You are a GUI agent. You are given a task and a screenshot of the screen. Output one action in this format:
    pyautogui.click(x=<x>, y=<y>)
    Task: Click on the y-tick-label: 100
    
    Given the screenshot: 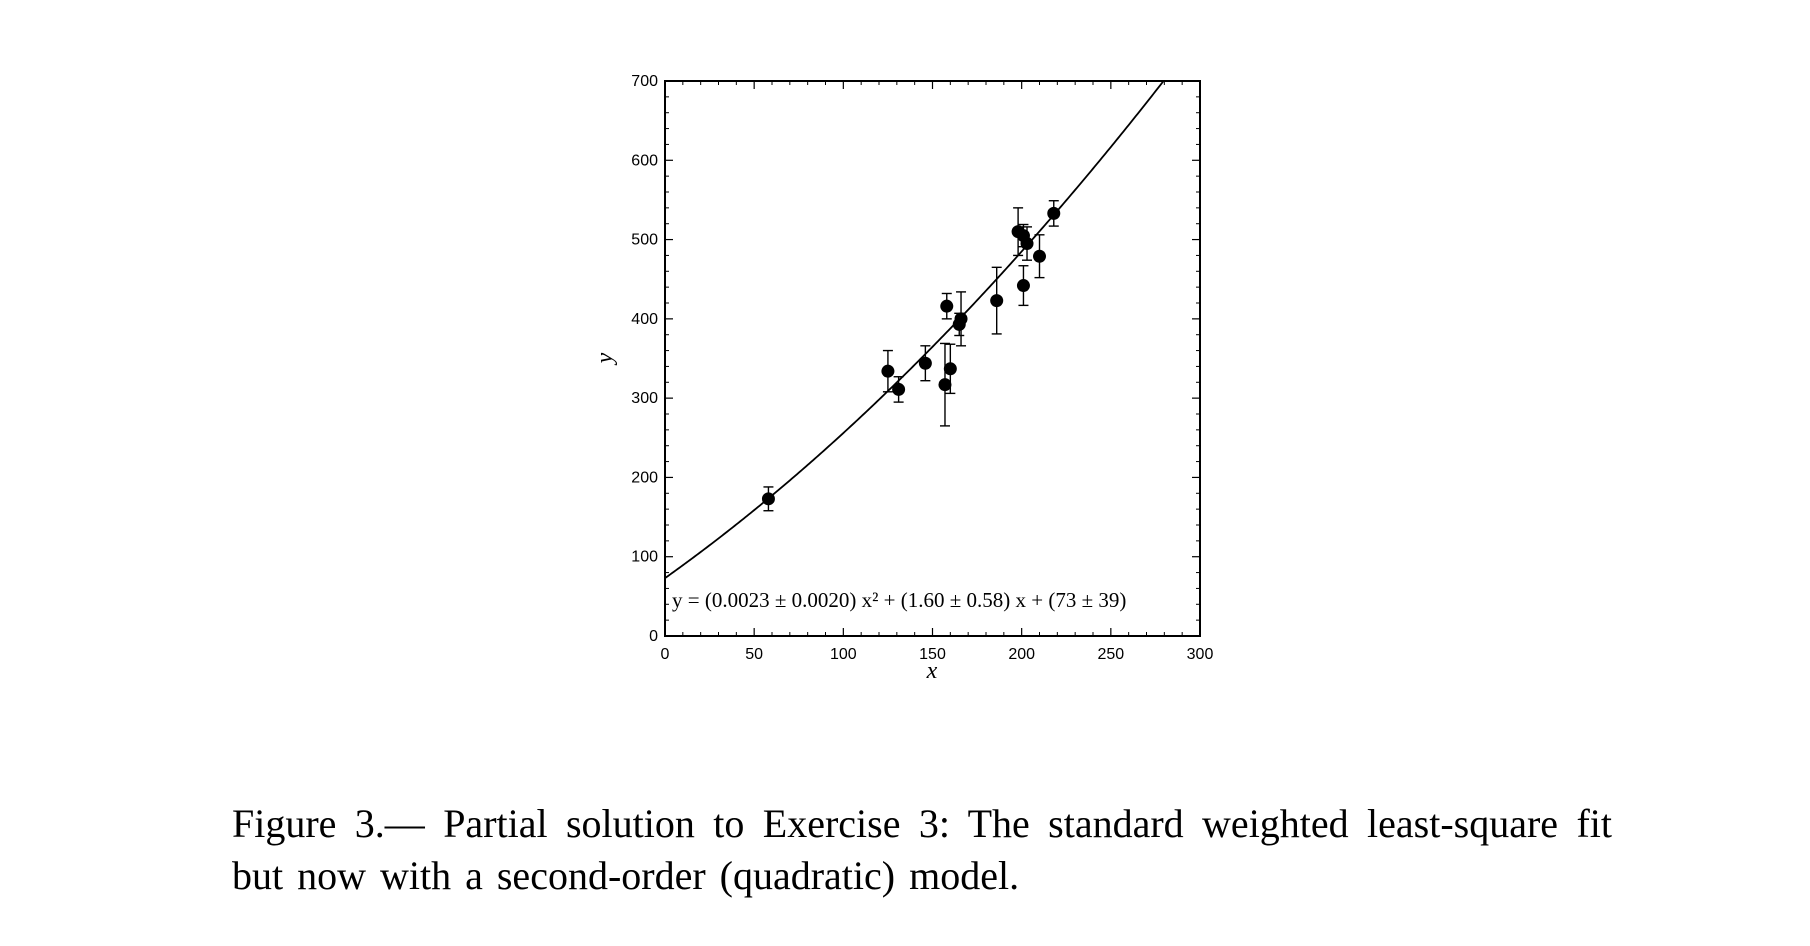 What is the action you would take?
    pyautogui.click(x=644, y=557)
    